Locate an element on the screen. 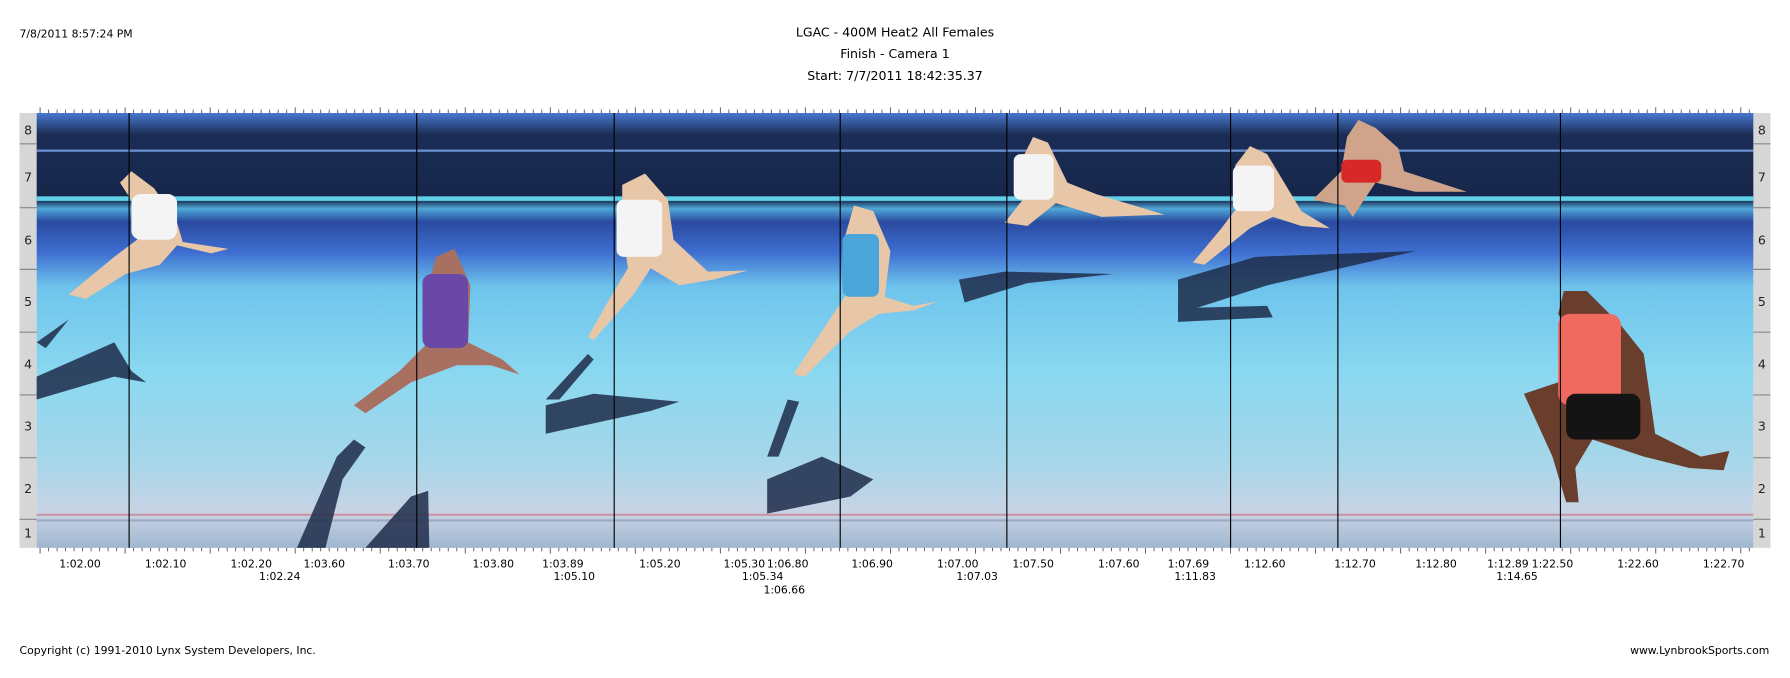 The height and width of the screenshot is (678, 1790). time-label: 1:03.70 is located at coordinates (409, 563).